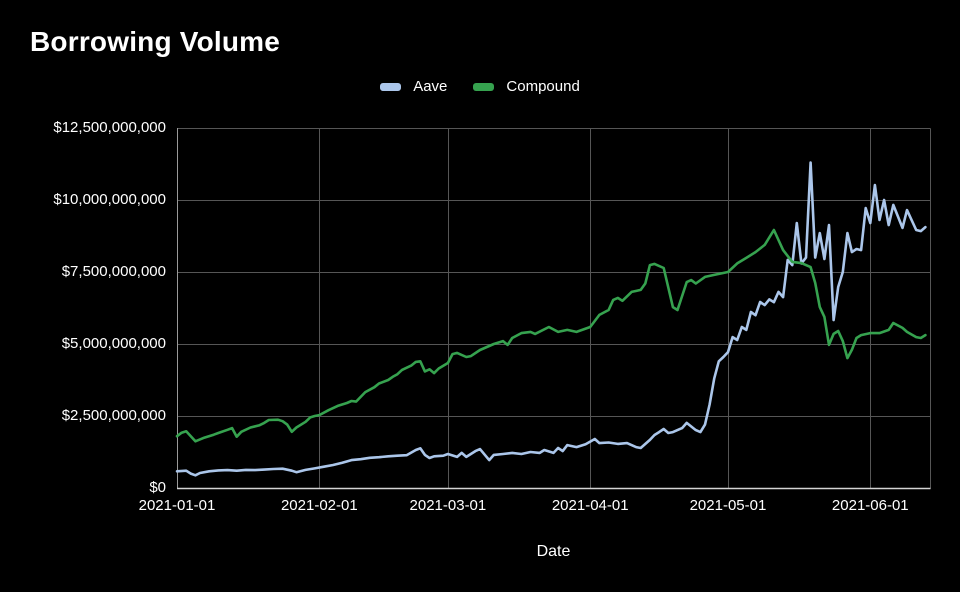 This screenshot has width=960, height=592. Describe the element at coordinates (113, 271) in the screenshot. I see `y-tick-label: $7,500,000,000` at that location.